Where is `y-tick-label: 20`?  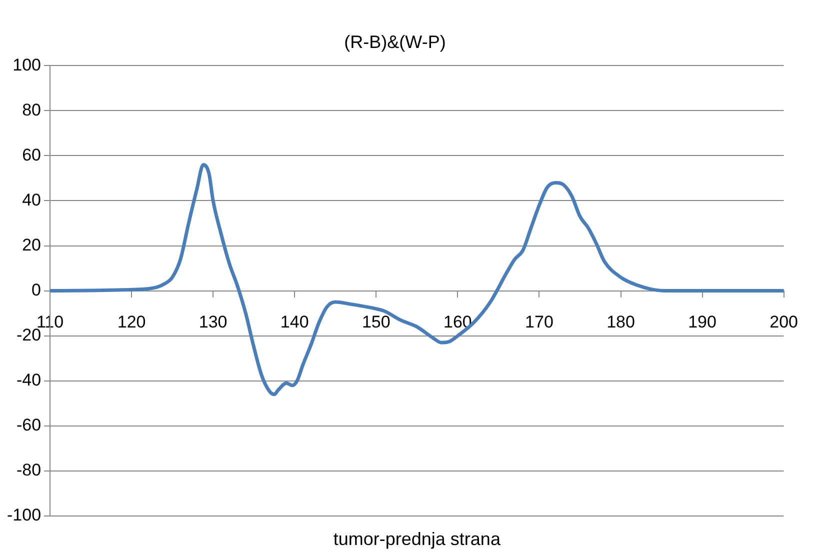
y-tick-label: 20 is located at coordinates (32, 244).